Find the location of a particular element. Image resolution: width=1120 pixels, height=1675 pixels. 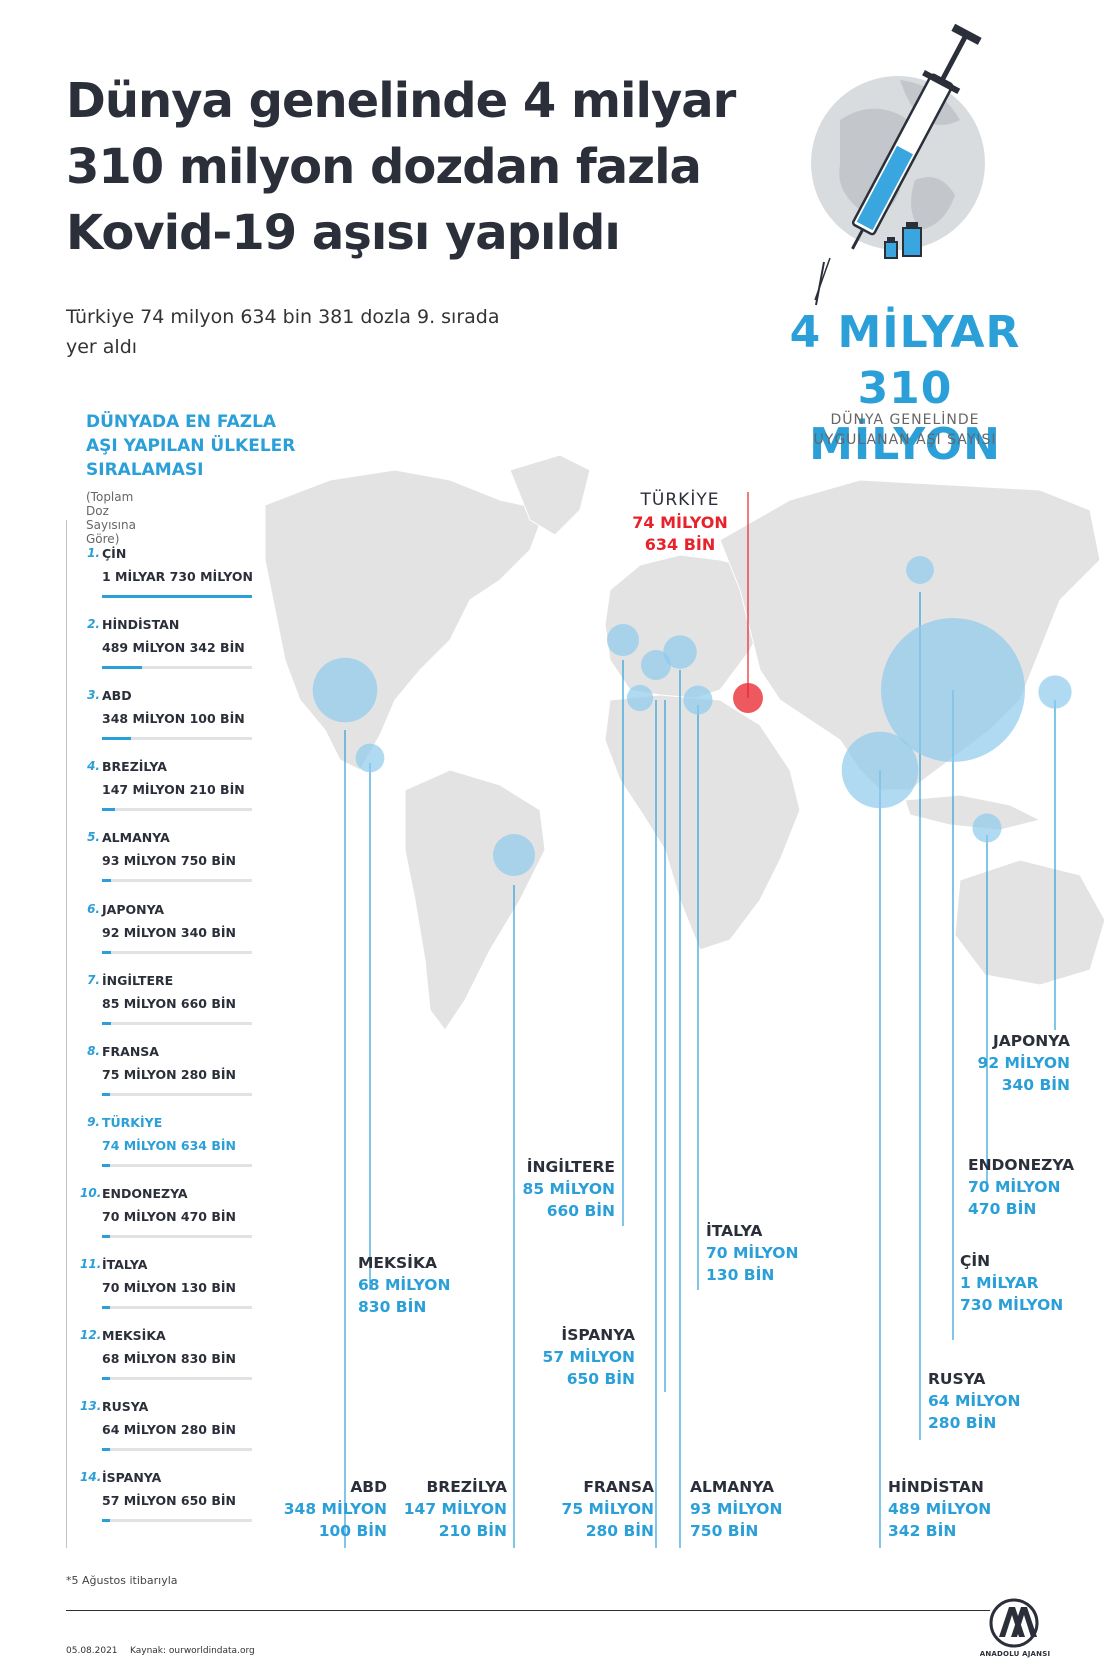

rank-number: 11. is located at coordinates (91, 1264).